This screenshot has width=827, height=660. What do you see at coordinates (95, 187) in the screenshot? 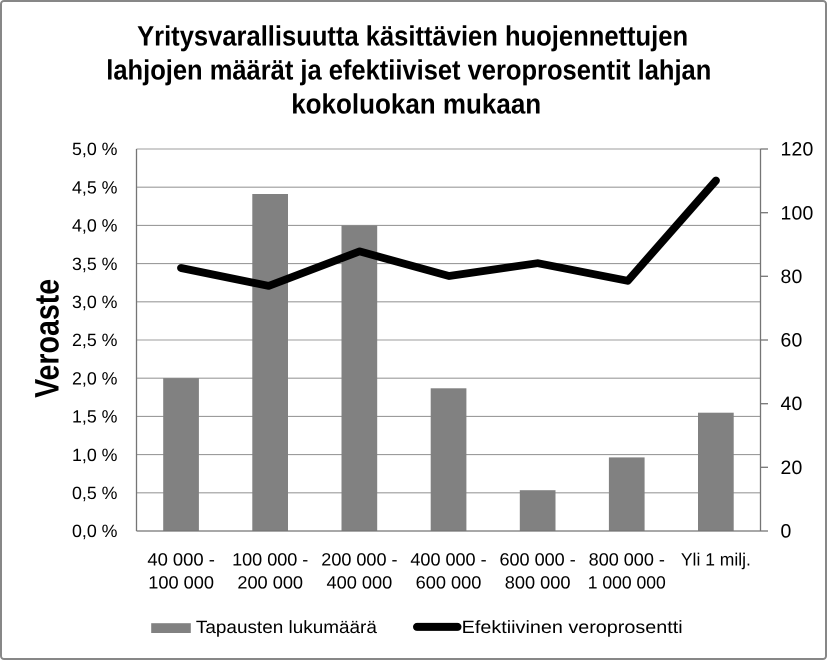
I see `svg-text: 4,5 %` at bounding box center [95, 187].